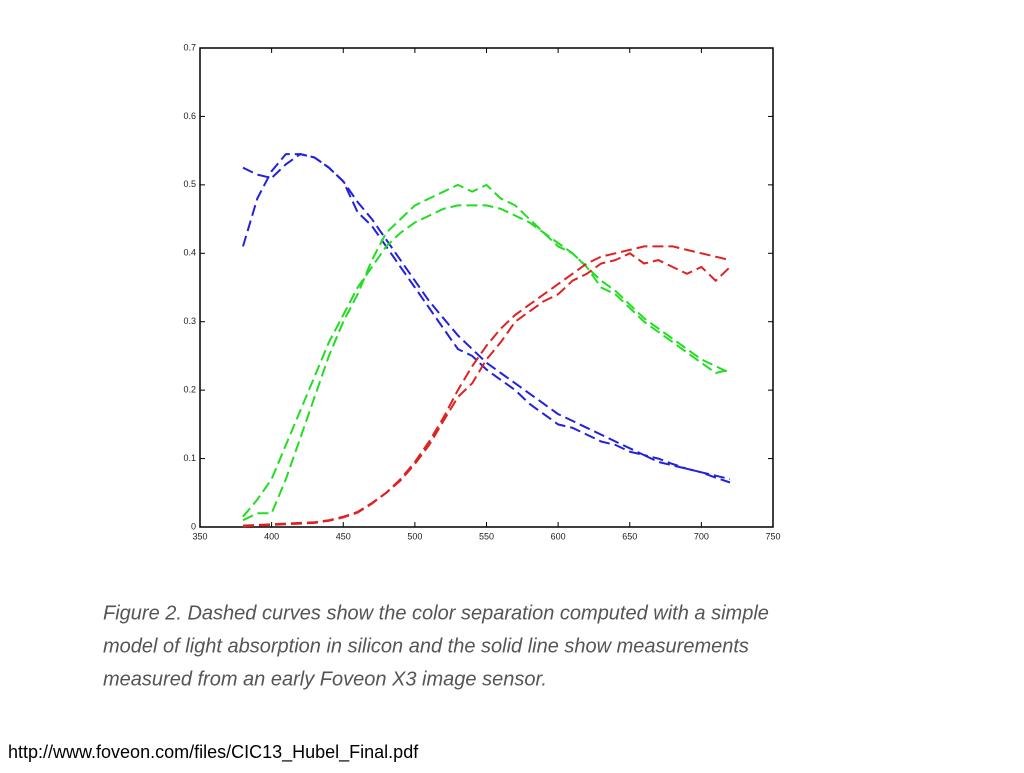  Describe the element at coordinates (271, 536) in the screenshot. I see `x-tick-label: 400` at that location.